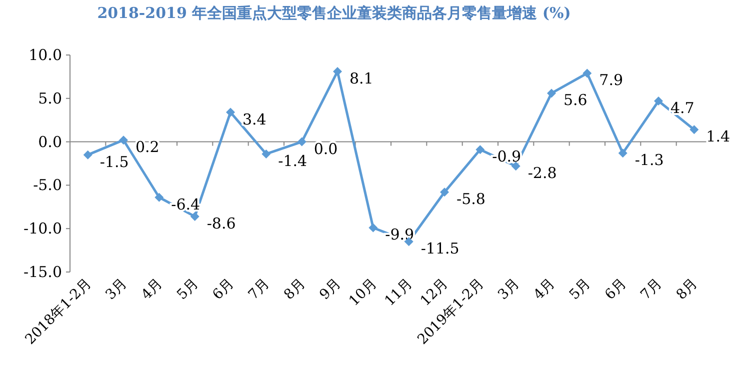  I want to click on data-label: -1.4, so click(293, 161).